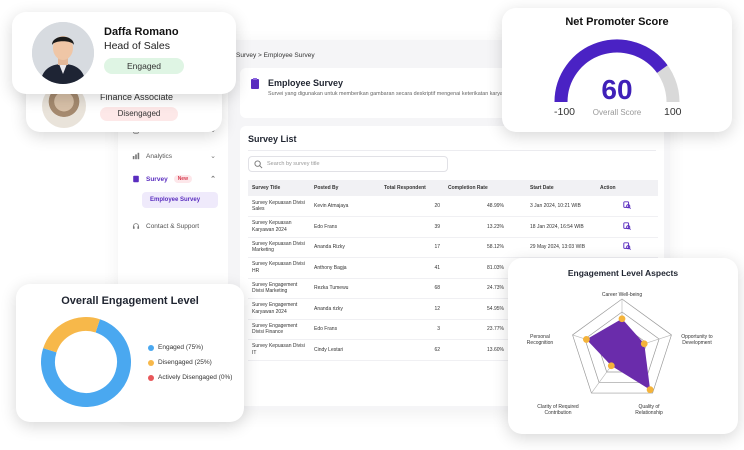 The image size is (744, 450). I want to click on profile-role: Finance Associate, so click(137, 97).